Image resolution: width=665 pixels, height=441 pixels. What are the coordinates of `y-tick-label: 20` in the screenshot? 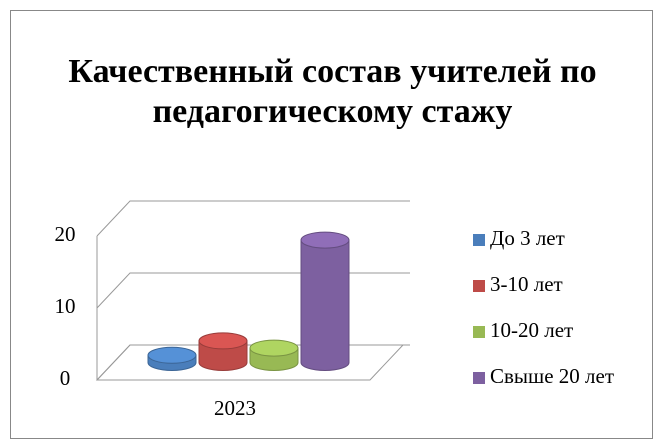 It's located at (65, 234).